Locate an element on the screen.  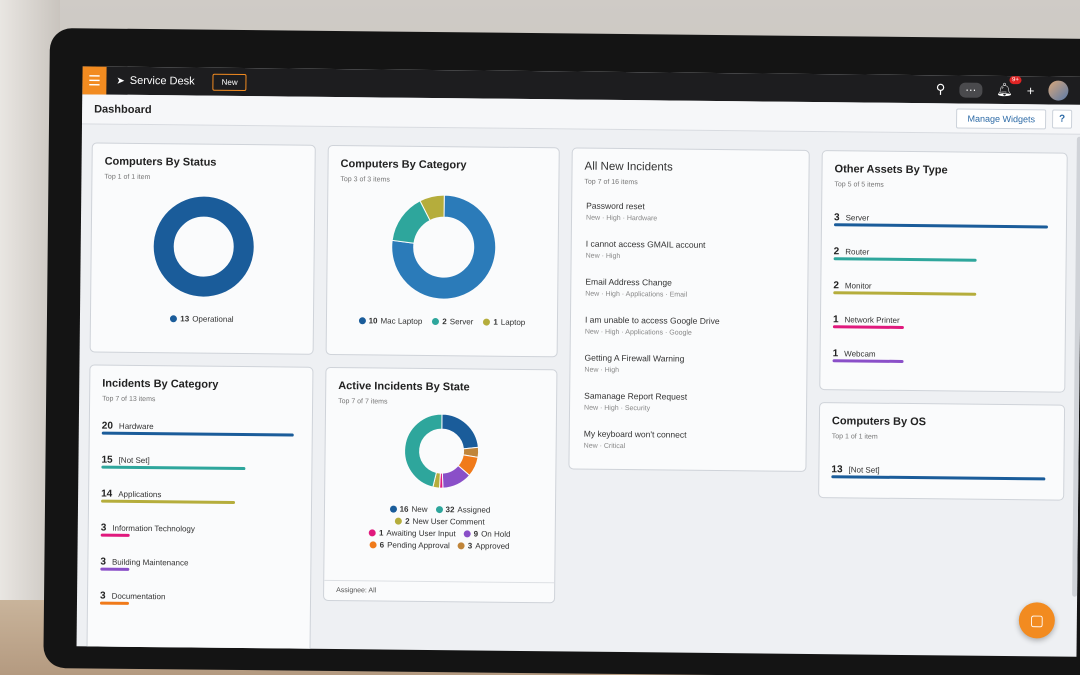
incident-meta: New · High is located at coordinates (602, 370).